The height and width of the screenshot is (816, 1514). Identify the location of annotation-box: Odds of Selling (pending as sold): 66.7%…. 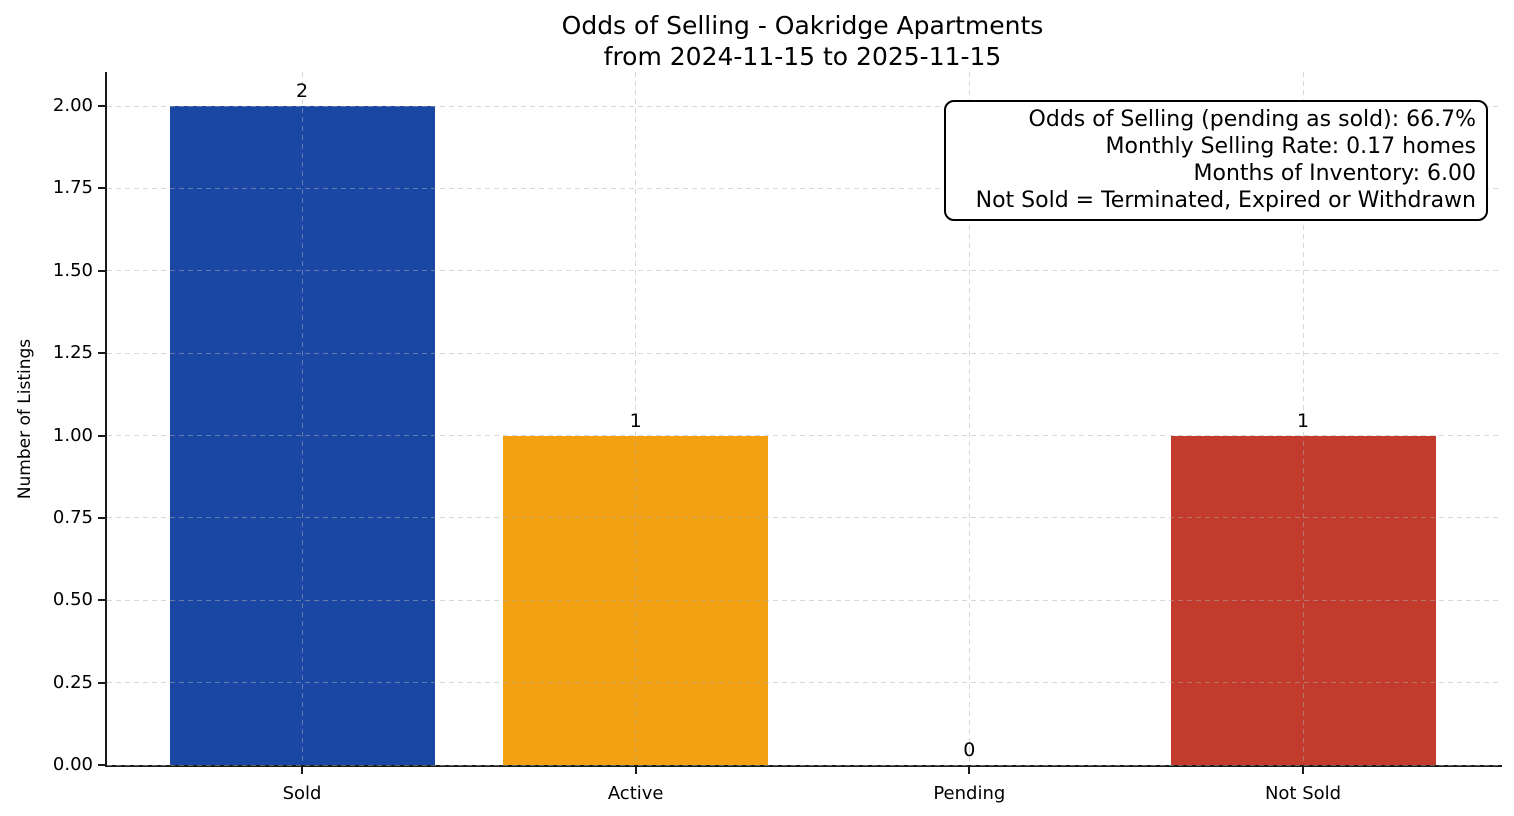
(1216, 160).